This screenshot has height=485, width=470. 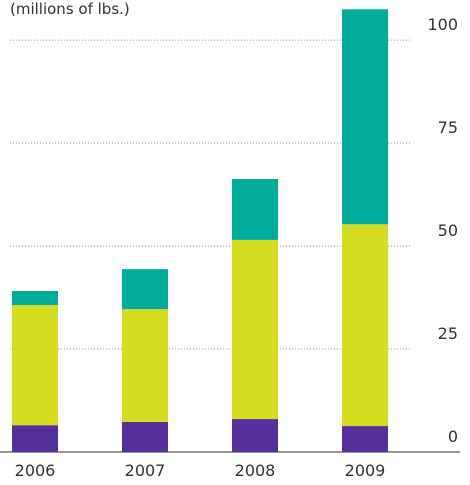 I want to click on y-tick-label: 100, so click(x=442, y=24).